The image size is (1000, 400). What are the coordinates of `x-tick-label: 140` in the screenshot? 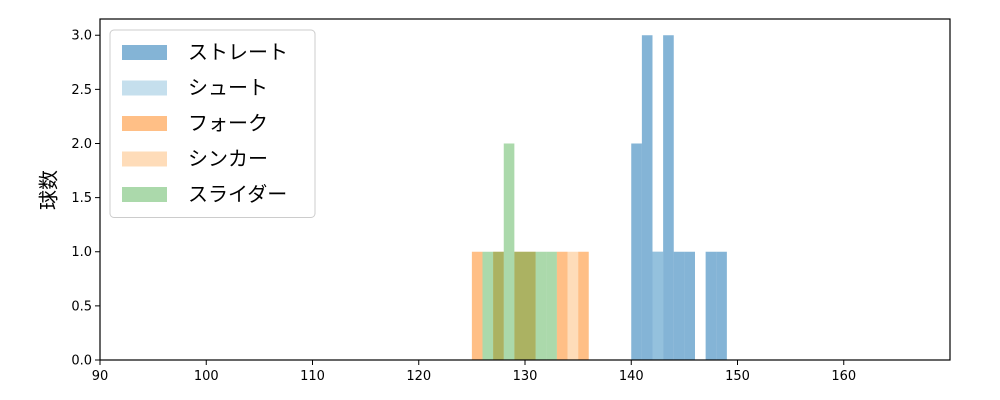 It's located at (631, 376).